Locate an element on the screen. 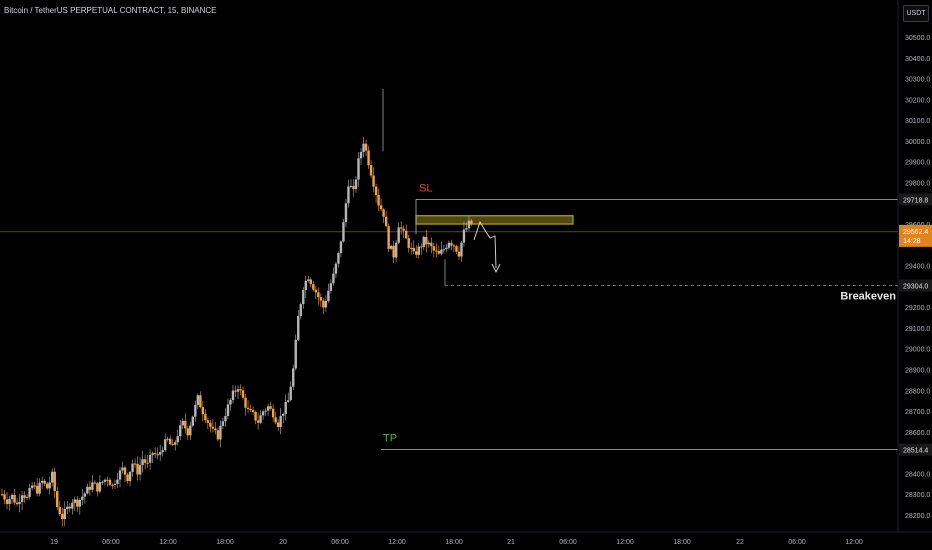 The height and width of the screenshot is (550, 932). sl-price-tag-bg is located at coordinates (915, 199).